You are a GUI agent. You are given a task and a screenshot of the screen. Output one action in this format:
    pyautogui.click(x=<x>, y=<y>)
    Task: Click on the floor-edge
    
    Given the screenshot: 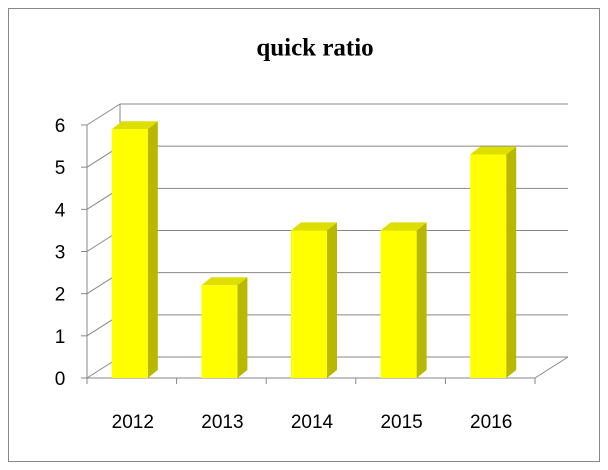 What is the action you would take?
    pyautogui.click(x=551, y=367)
    